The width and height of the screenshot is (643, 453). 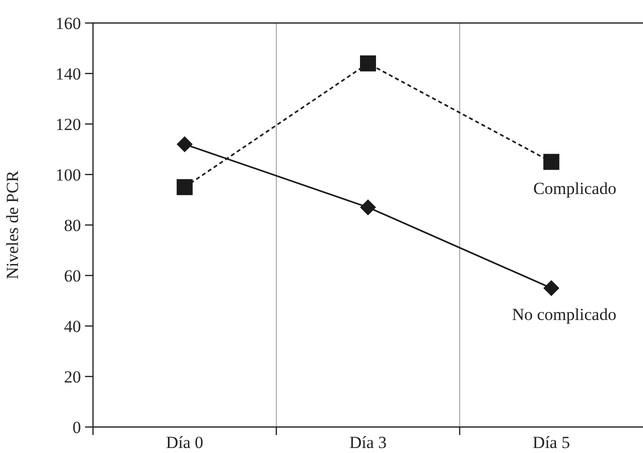 What do you see at coordinates (574, 188) in the screenshot?
I see `series-label: Complicado` at bounding box center [574, 188].